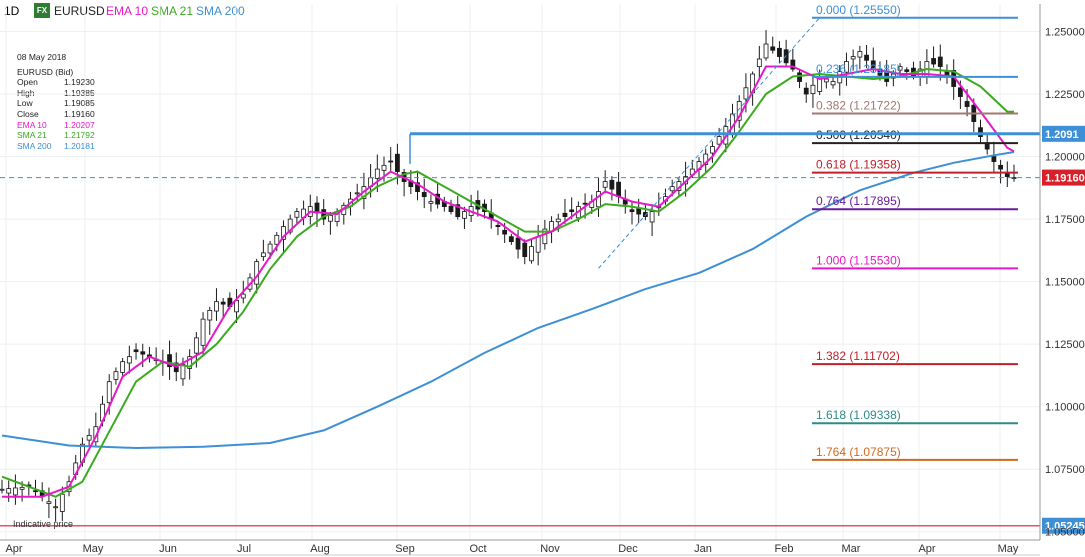 The image size is (1085, 557). What do you see at coordinates (1065, 345) in the screenshot?
I see `y-tick-label: 1.12500` at bounding box center [1065, 345].